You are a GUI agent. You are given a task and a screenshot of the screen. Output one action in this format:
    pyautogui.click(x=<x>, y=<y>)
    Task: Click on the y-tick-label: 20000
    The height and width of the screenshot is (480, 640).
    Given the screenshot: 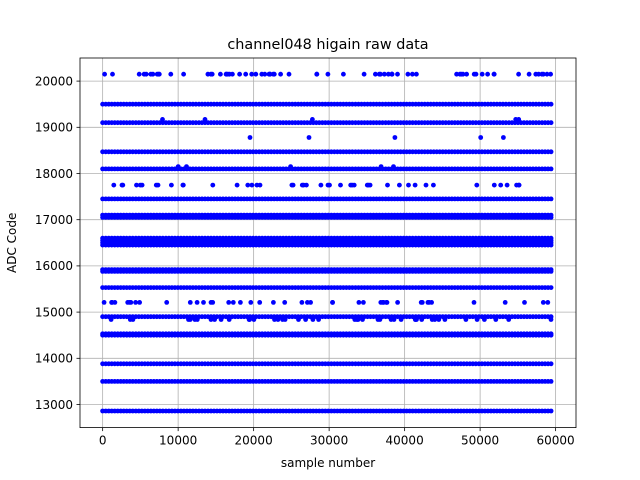 What is the action you would take?
    pyautogui.click(x=54, y=81)
    